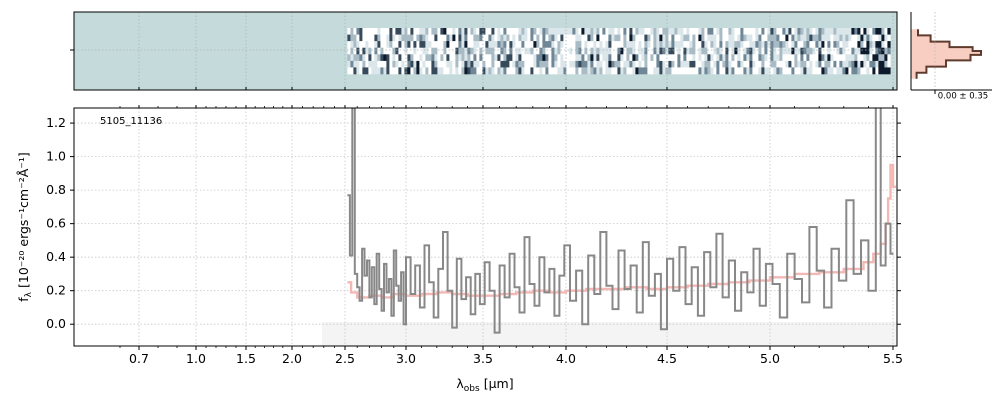 Image resolution: width=1000 pixels, height=400 pixels. I want to click on x-tick-label: 2.5, so click(345, 358).